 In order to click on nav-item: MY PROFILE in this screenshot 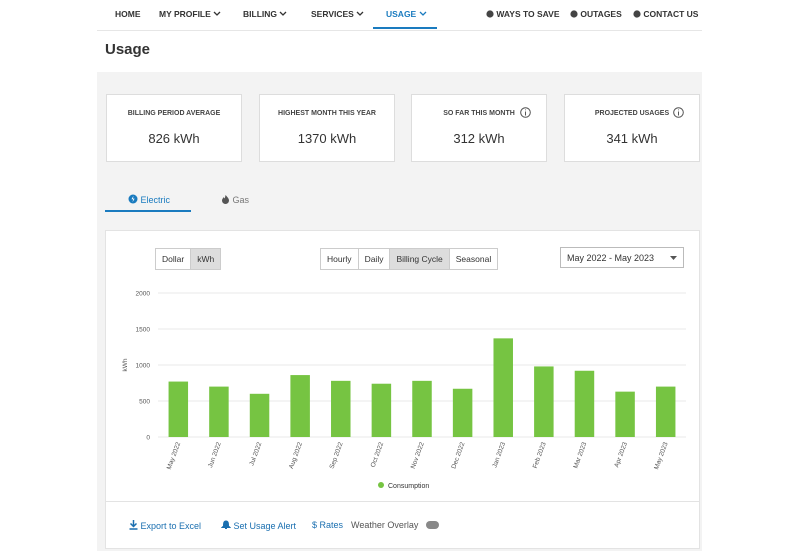, I will do `click(190, 14)`.